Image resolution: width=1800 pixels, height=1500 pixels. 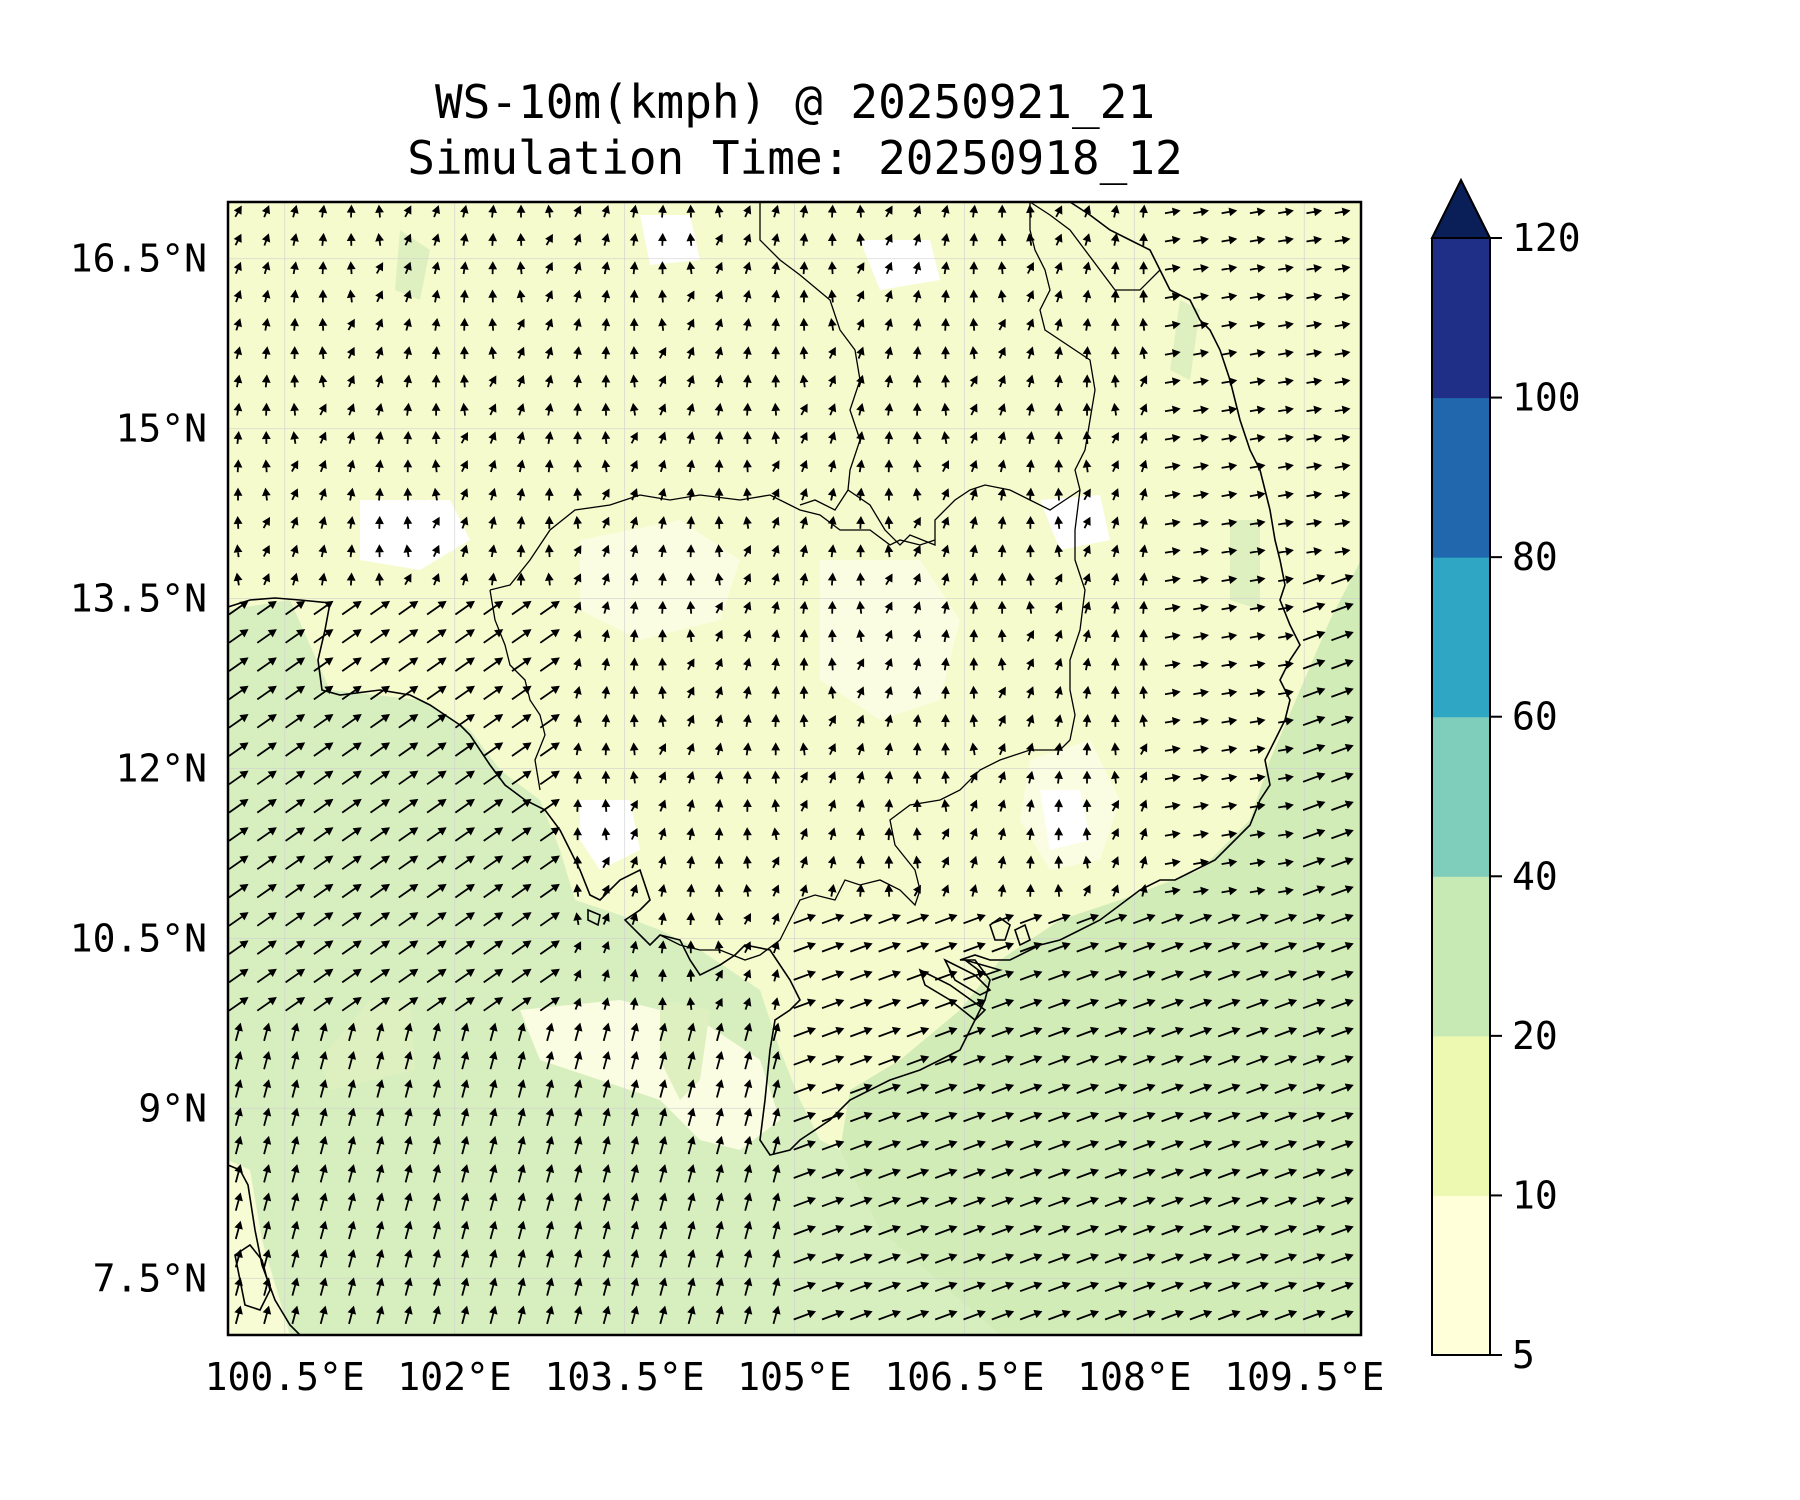 I want to click on chart-title: WS-10m(kmph) @ 20250921_21, so click(x=795, y=102).